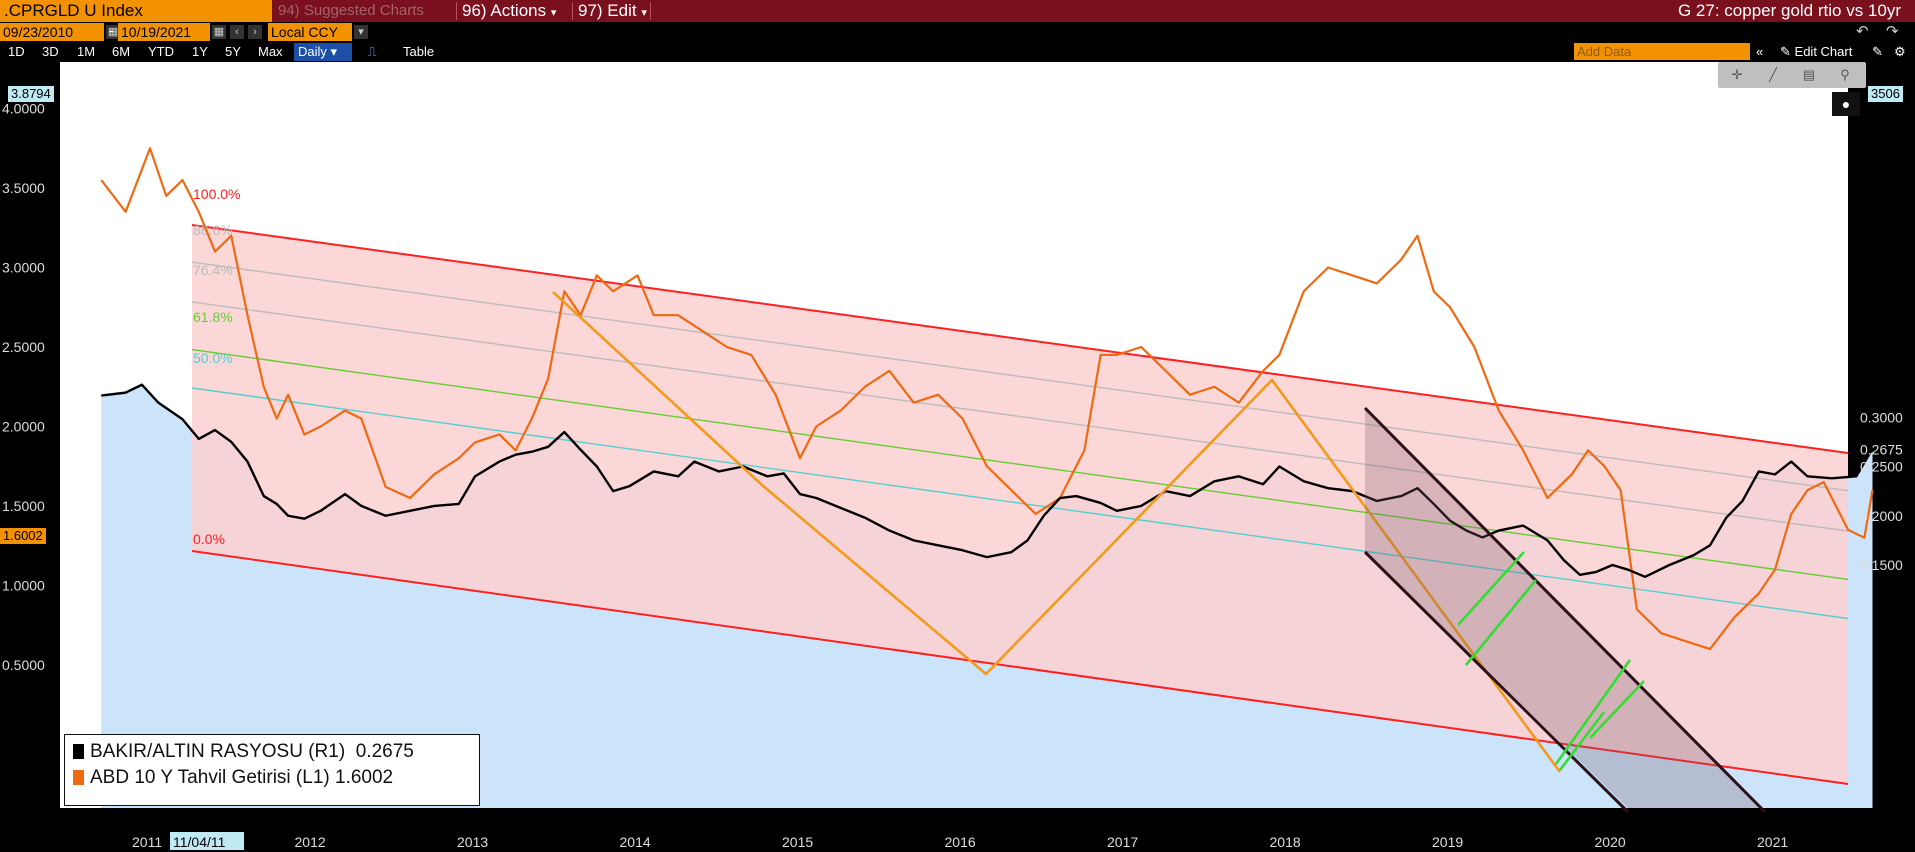  I want to click on left-axis-tick: 0.5000, so click(23, 665).